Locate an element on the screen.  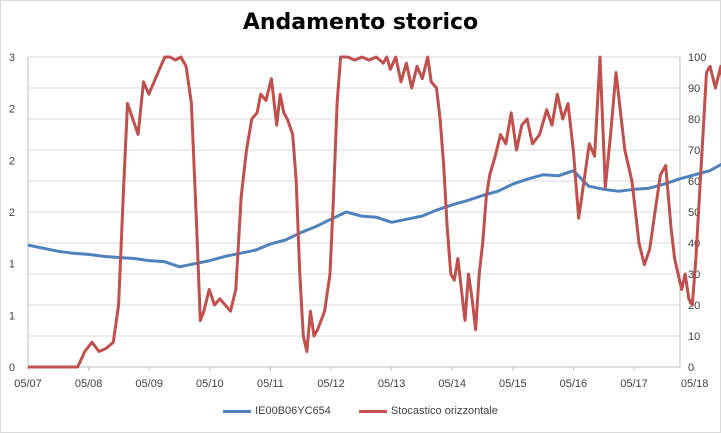
x-tick-label: 05/16 is located at coordinates (574, 384).